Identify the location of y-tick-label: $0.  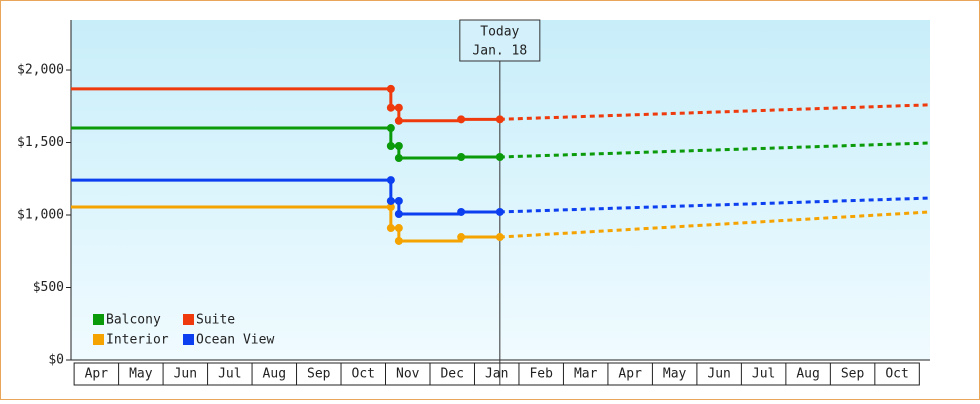
(56, 360).